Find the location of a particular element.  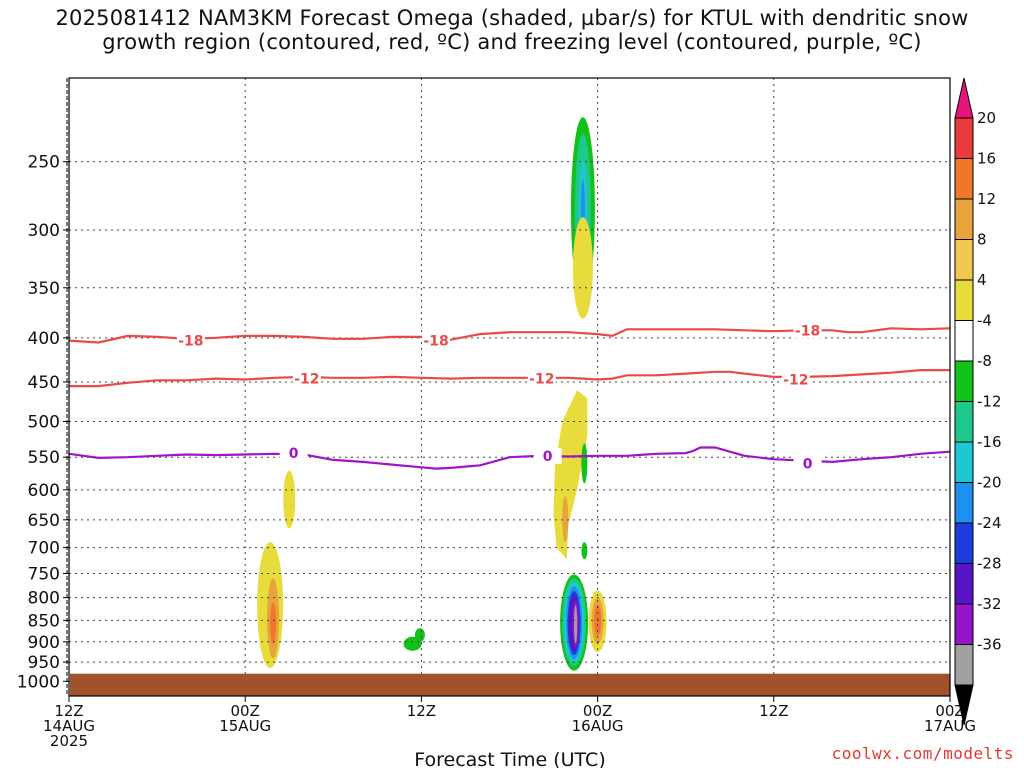

y-tick-label: 950 is located at coordinates (44, 663).